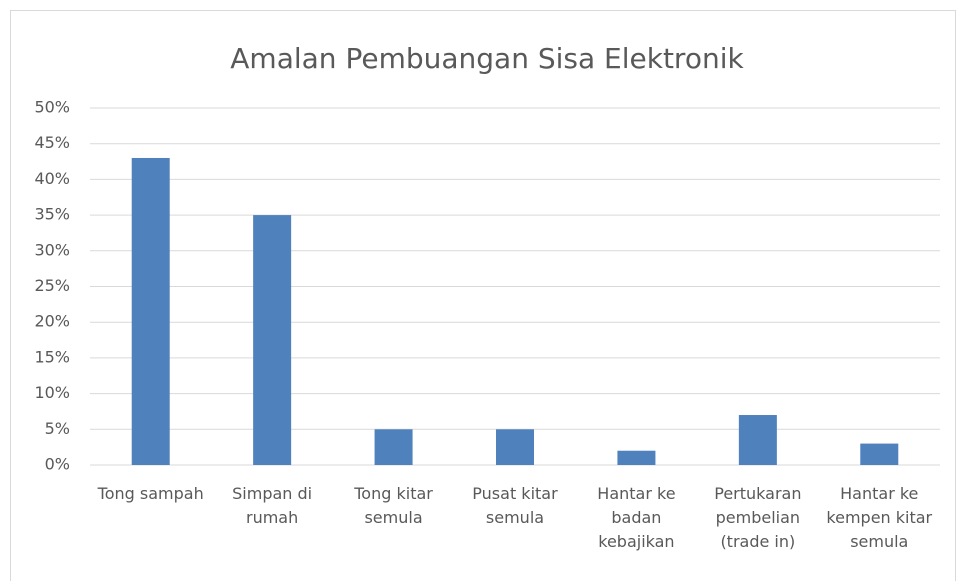  I want to click on x-tick-label: Hantar ke badan kebajikan, so click(636, 517).